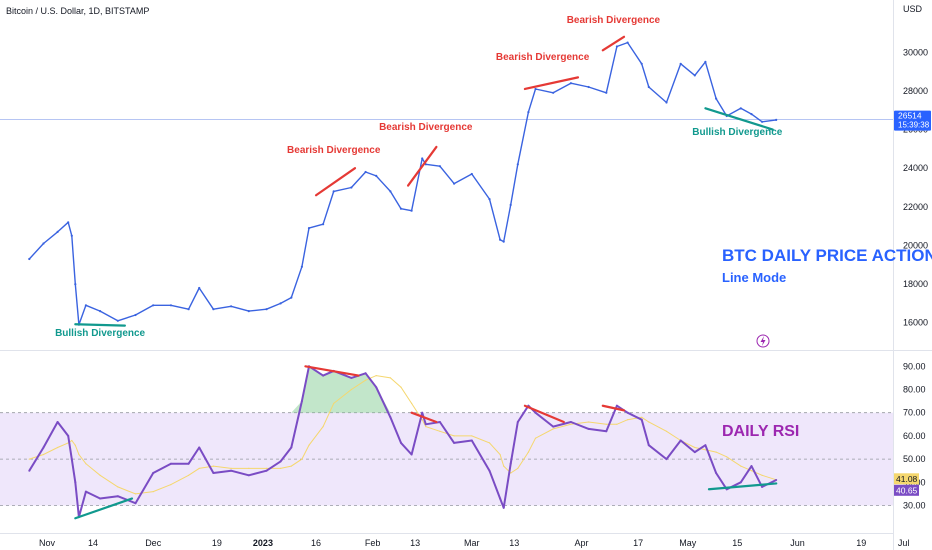 The width and height of the screenshot is (932, 550). I want to click on rsi-ma-badge-value: 41.08, so click(907, 479).